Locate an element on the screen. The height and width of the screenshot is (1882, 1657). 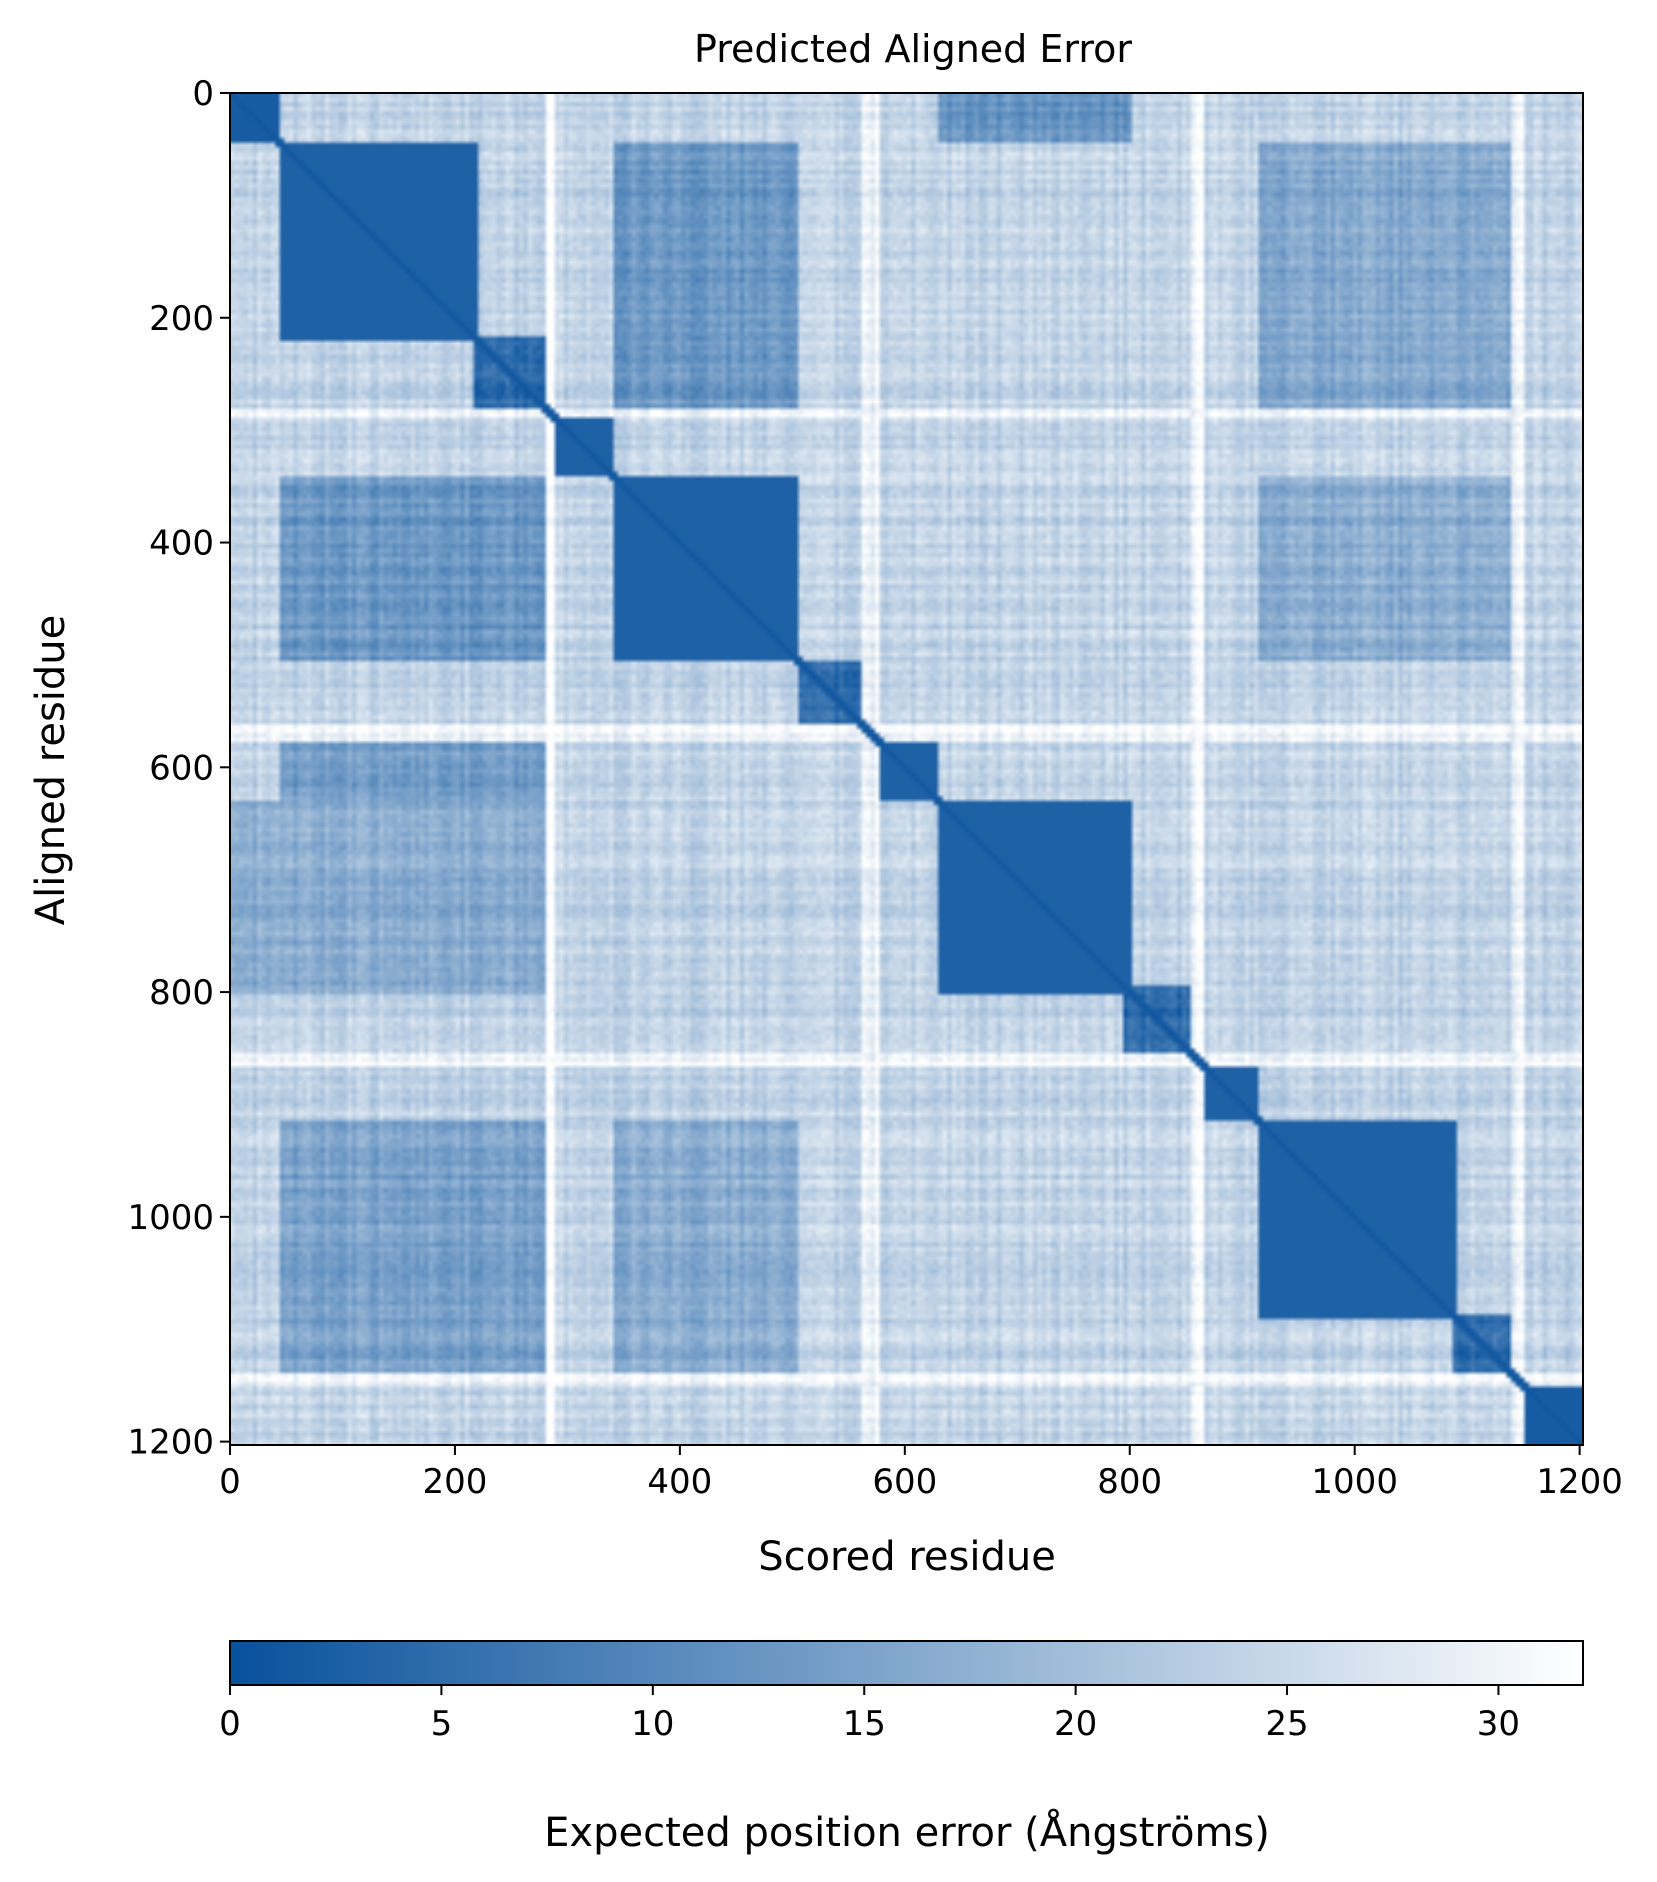
x-axis-ticks: 0 200 400 600 800 1000 1200 is located at coordinates (921, 1473).